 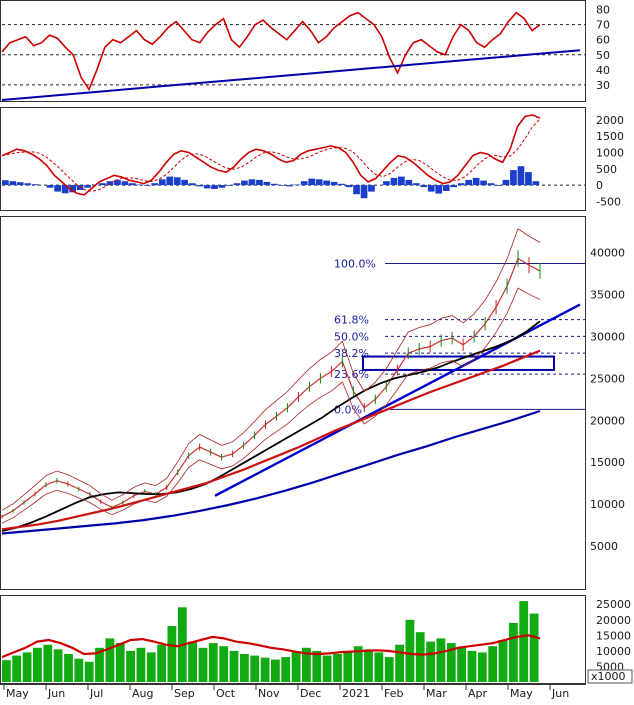 What do you see at coordinates (604, 546) in the screenshot?
I see `price-tick-label: 5000` at bounding box center [604, 546].